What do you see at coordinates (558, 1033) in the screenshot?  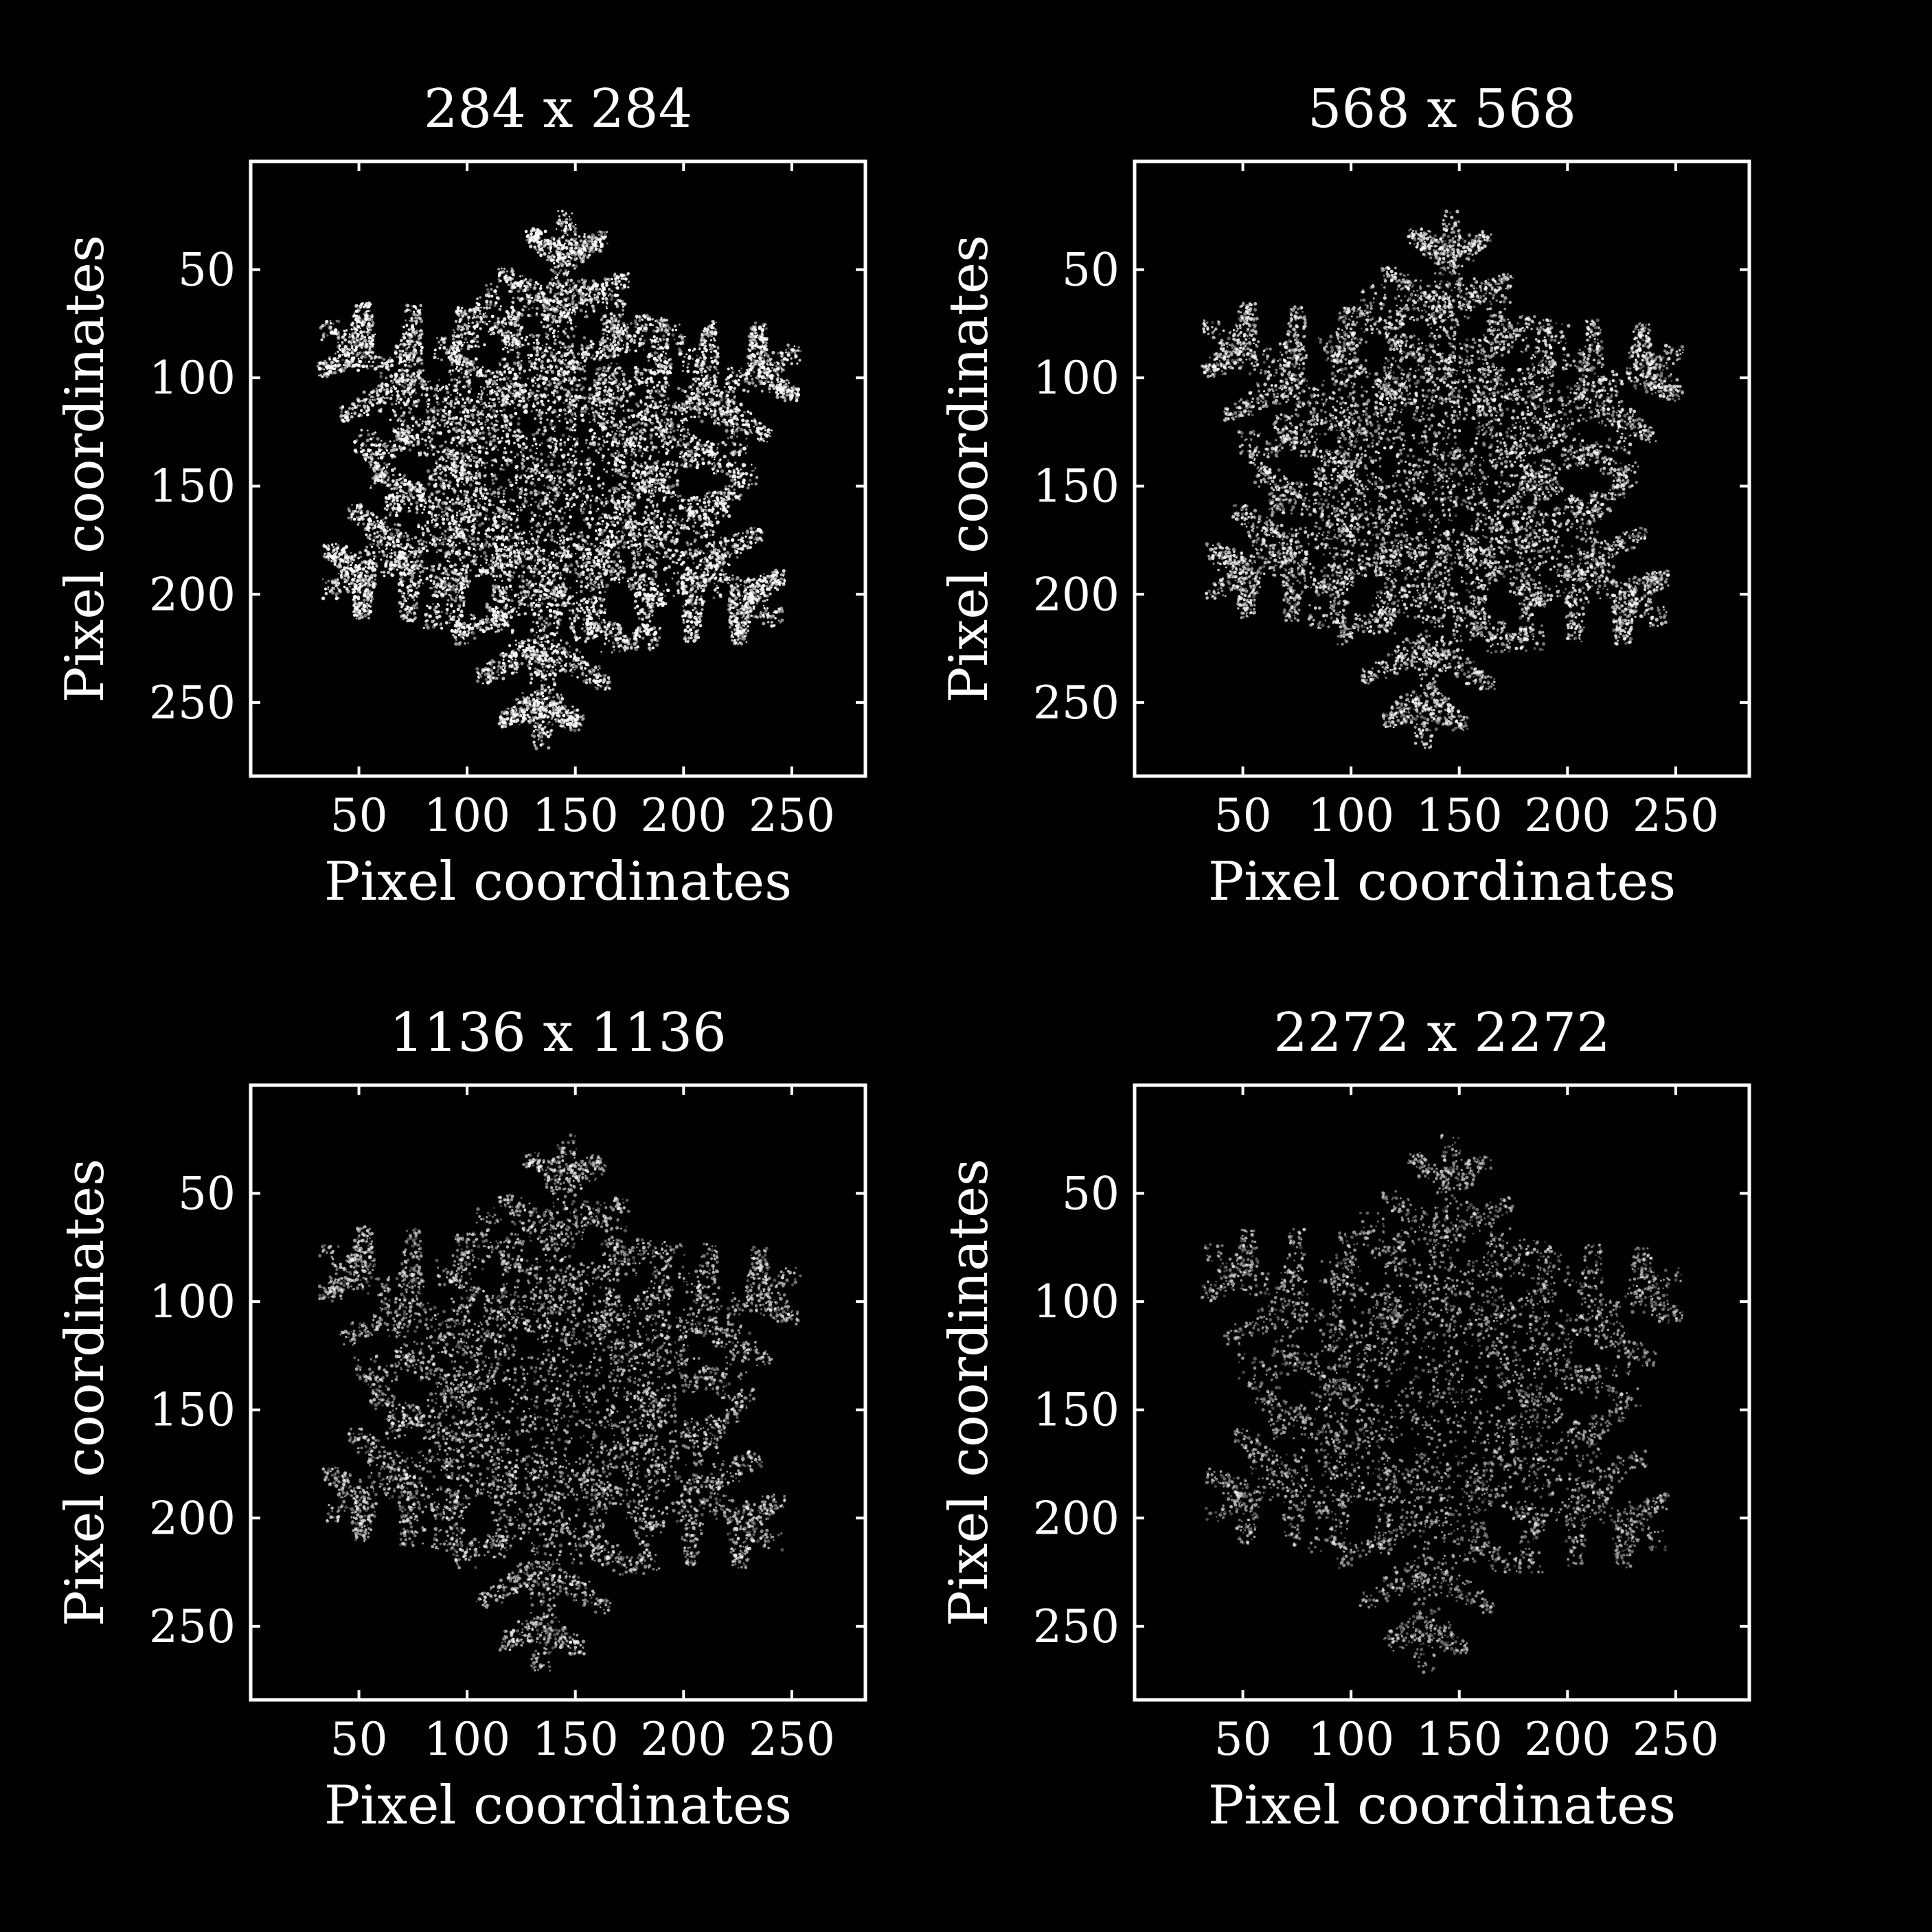 I see `panel-title: 1136 x 1136` at bounding box center [558, 1033].